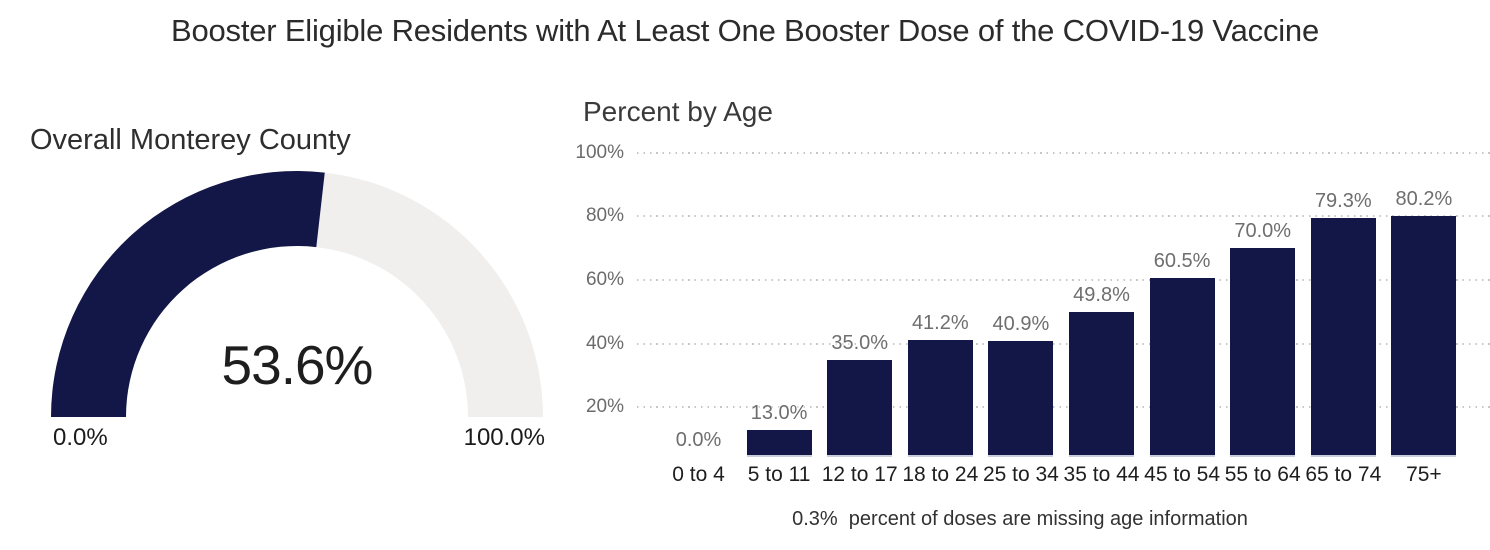 The height and width of the screenshot is (550, 1490). What do you see at coordinates (940, 322) in the screenshot?
I see `bar-value-label: 41.2%` at bounding box center [940, 322].